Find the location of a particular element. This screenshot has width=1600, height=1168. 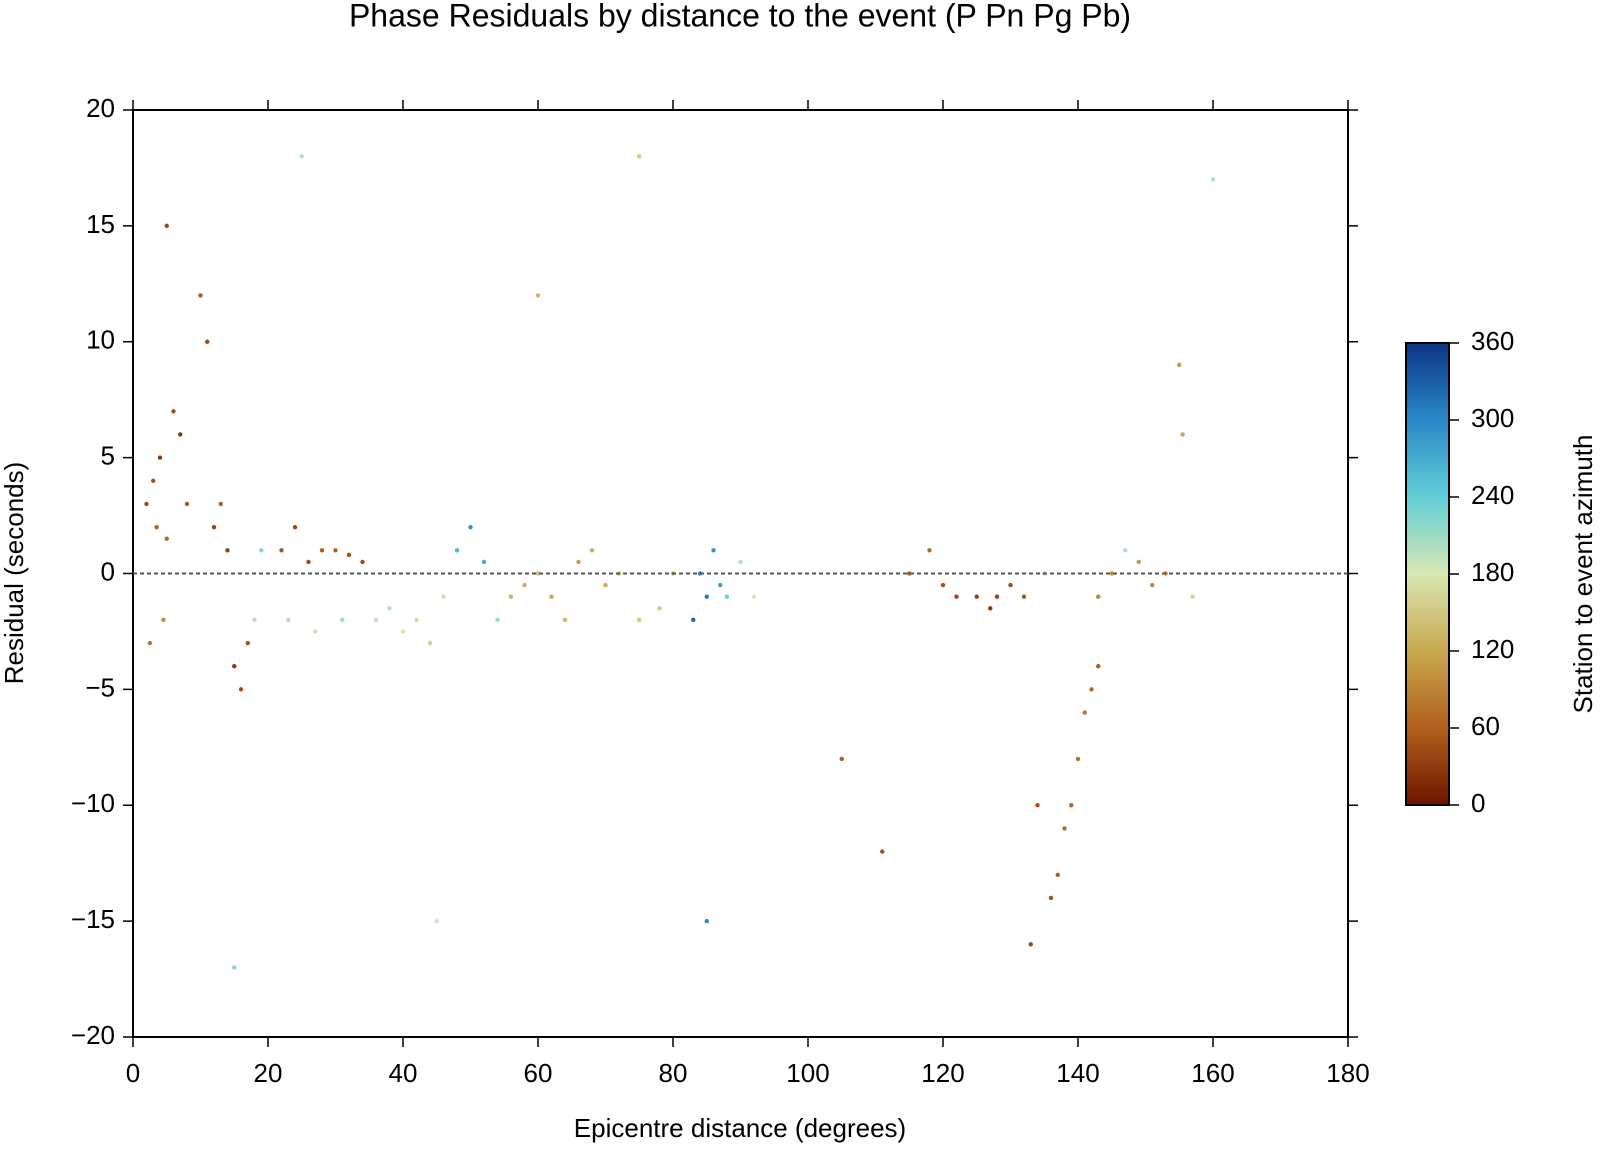

x-tick-label: 40 is located at coordinates (403, 1073).